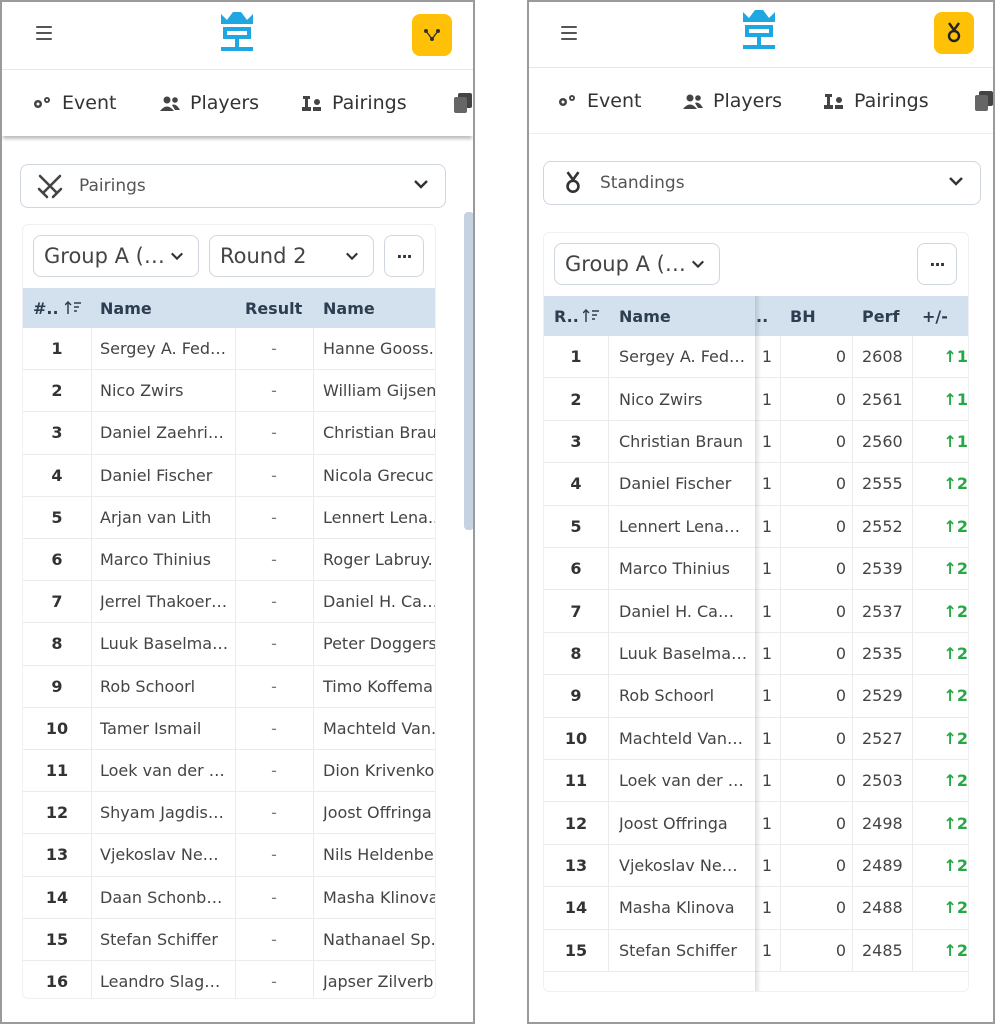 The image size is (995, 1024). I want to click on page-scrollbar, so click(468, 371).